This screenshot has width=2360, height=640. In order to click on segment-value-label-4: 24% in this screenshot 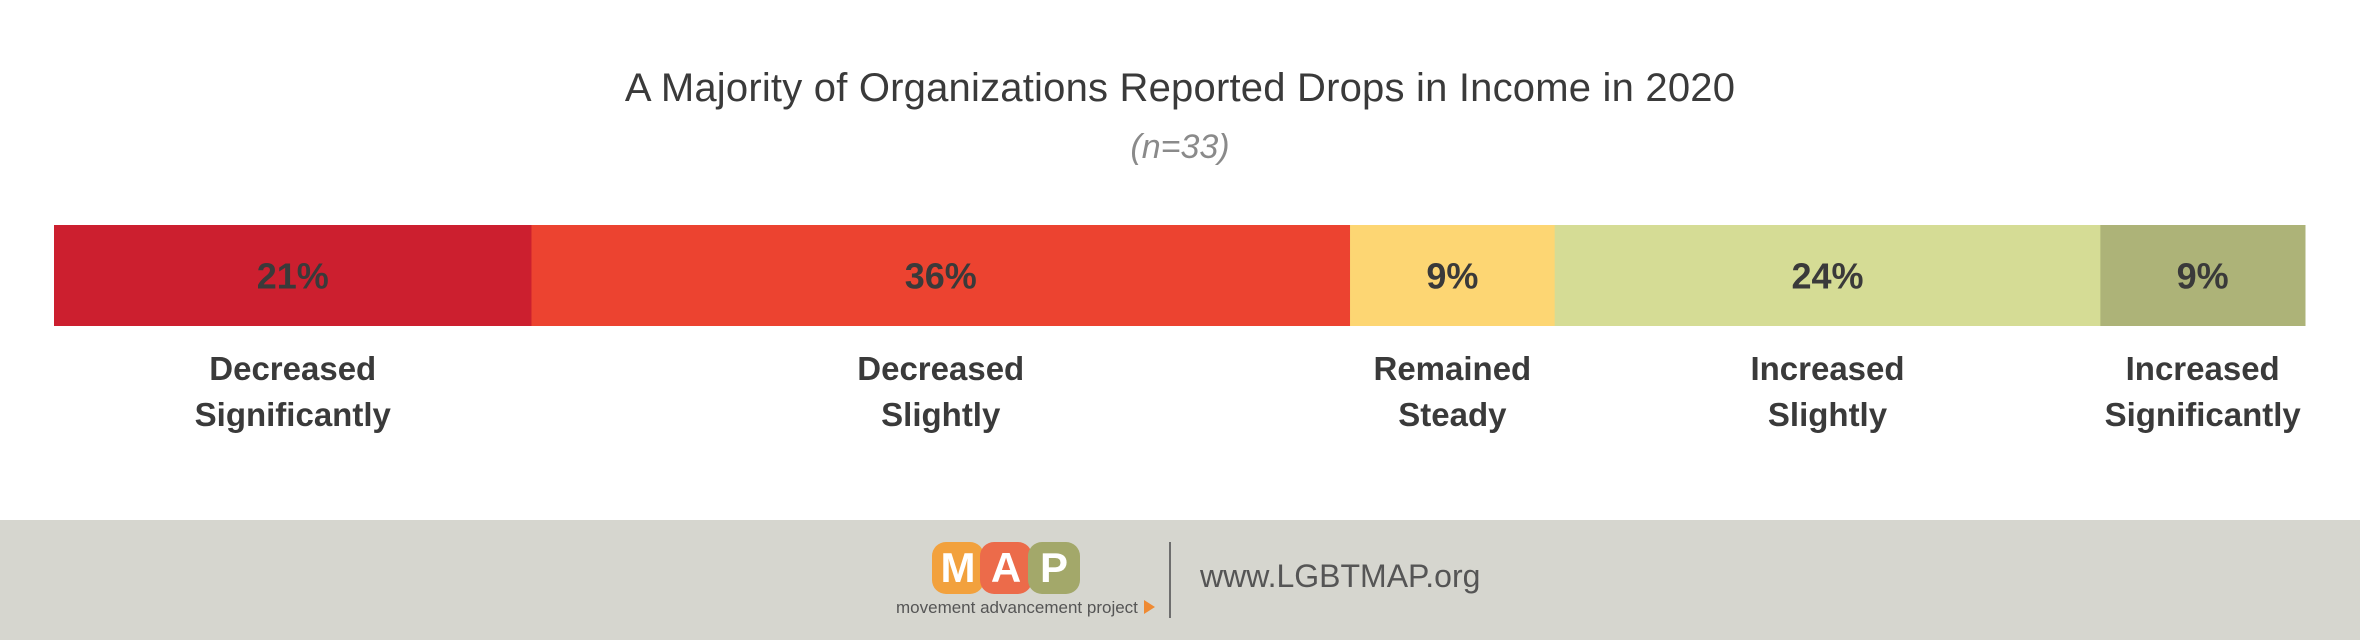, I will do `click(1827, 276)`.